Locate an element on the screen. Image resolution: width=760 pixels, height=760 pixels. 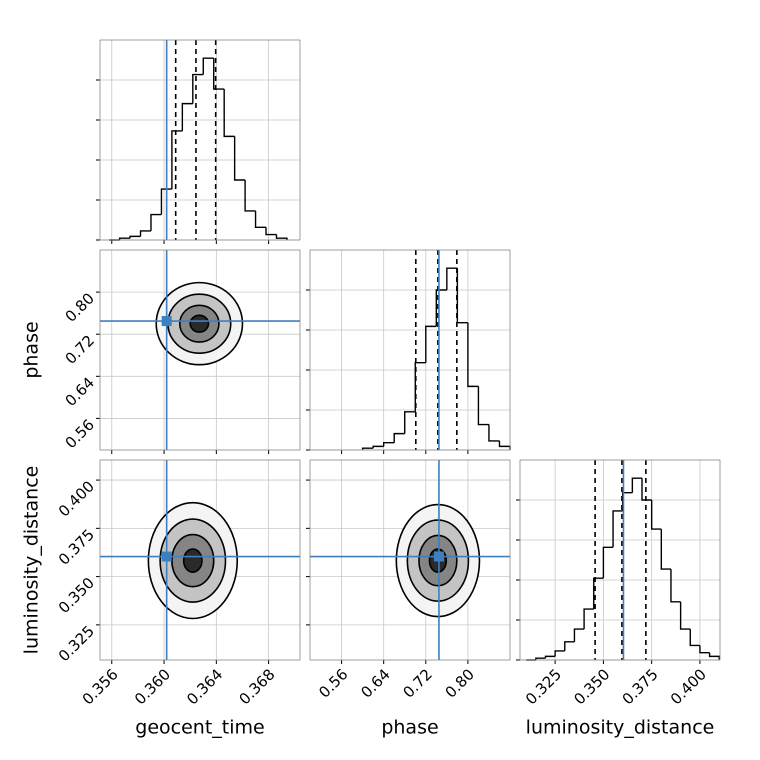
x-tick-label: 0.56 is located at coordinates (333, 683).